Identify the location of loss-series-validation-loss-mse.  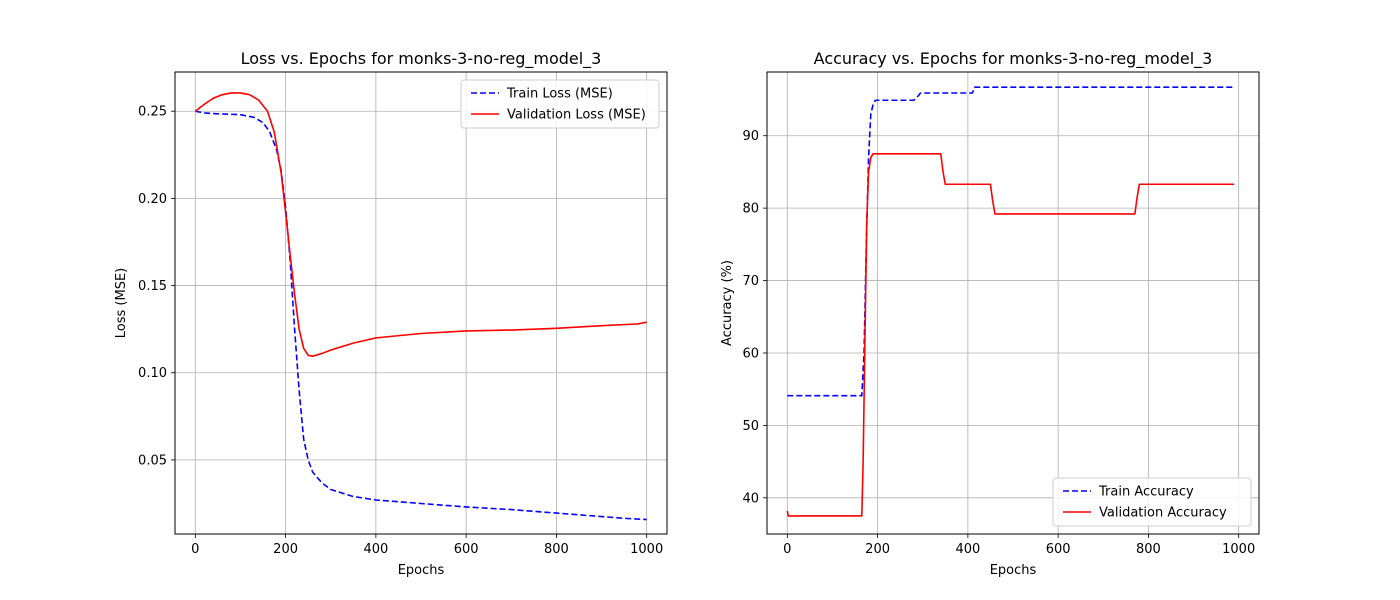
(420, 224).